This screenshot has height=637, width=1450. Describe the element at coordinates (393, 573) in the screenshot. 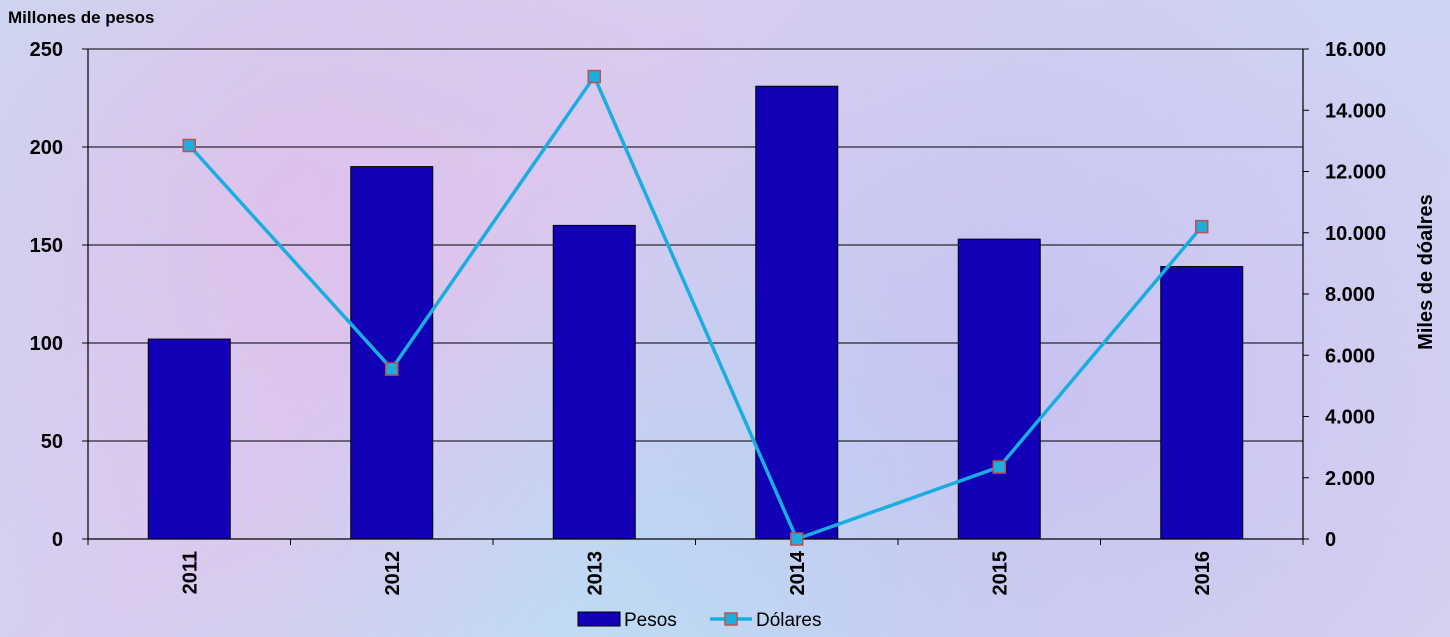

I see `x-tick-label: 2012` at that location.